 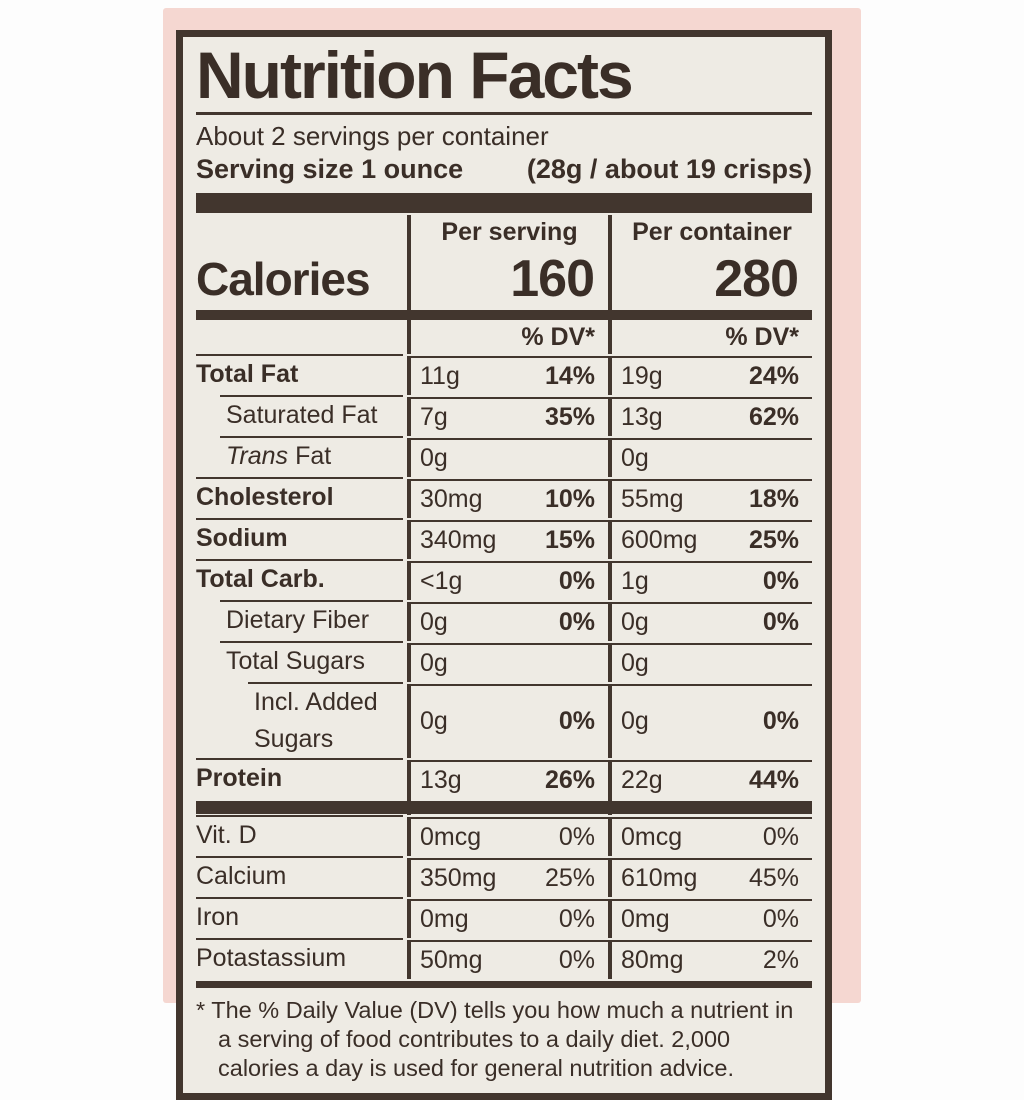 What do you see at coordinates (710, 314) in the screenshot?
I see `calories-underline-right` at bounding box center [710, 314].